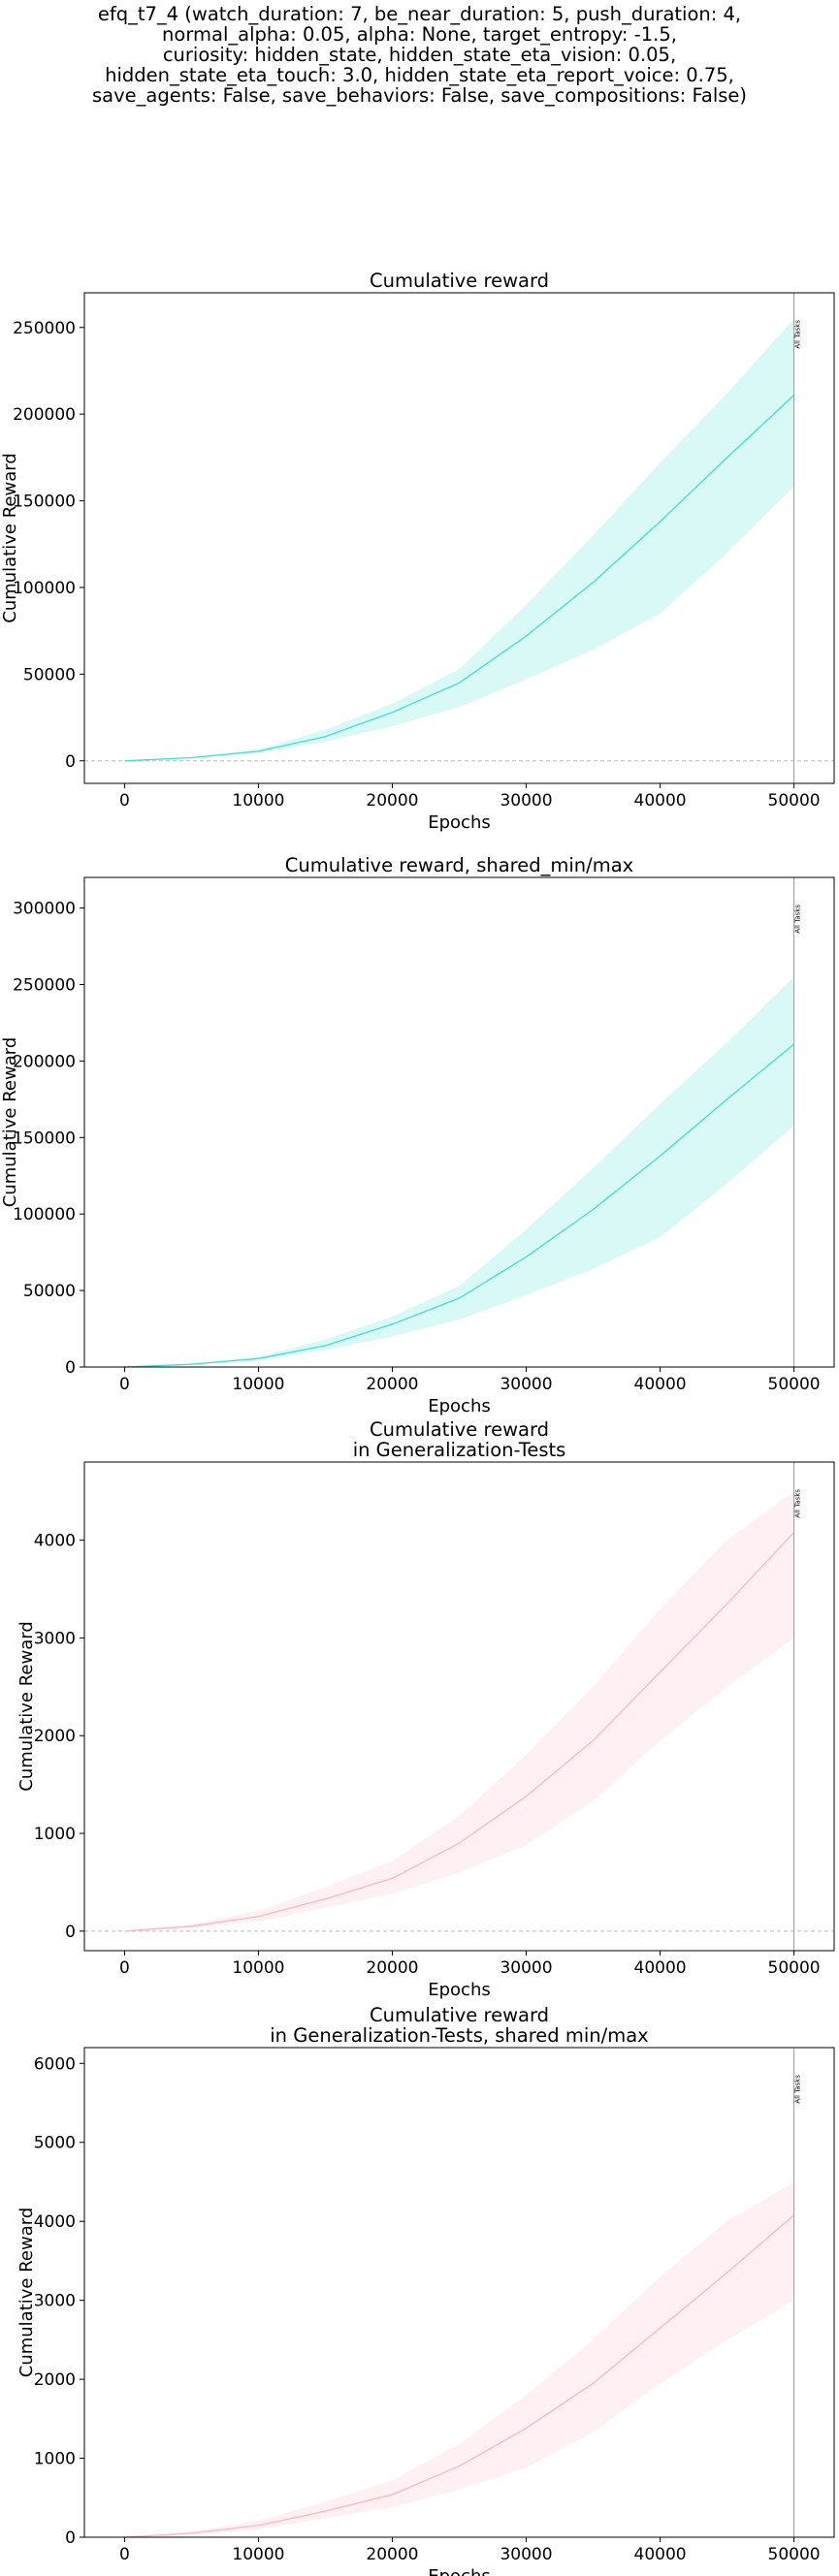 This screenshot has height=2576, width=839. I want to click on chart-title: Cumulative reward, shared_min/max, so click(459, 865).